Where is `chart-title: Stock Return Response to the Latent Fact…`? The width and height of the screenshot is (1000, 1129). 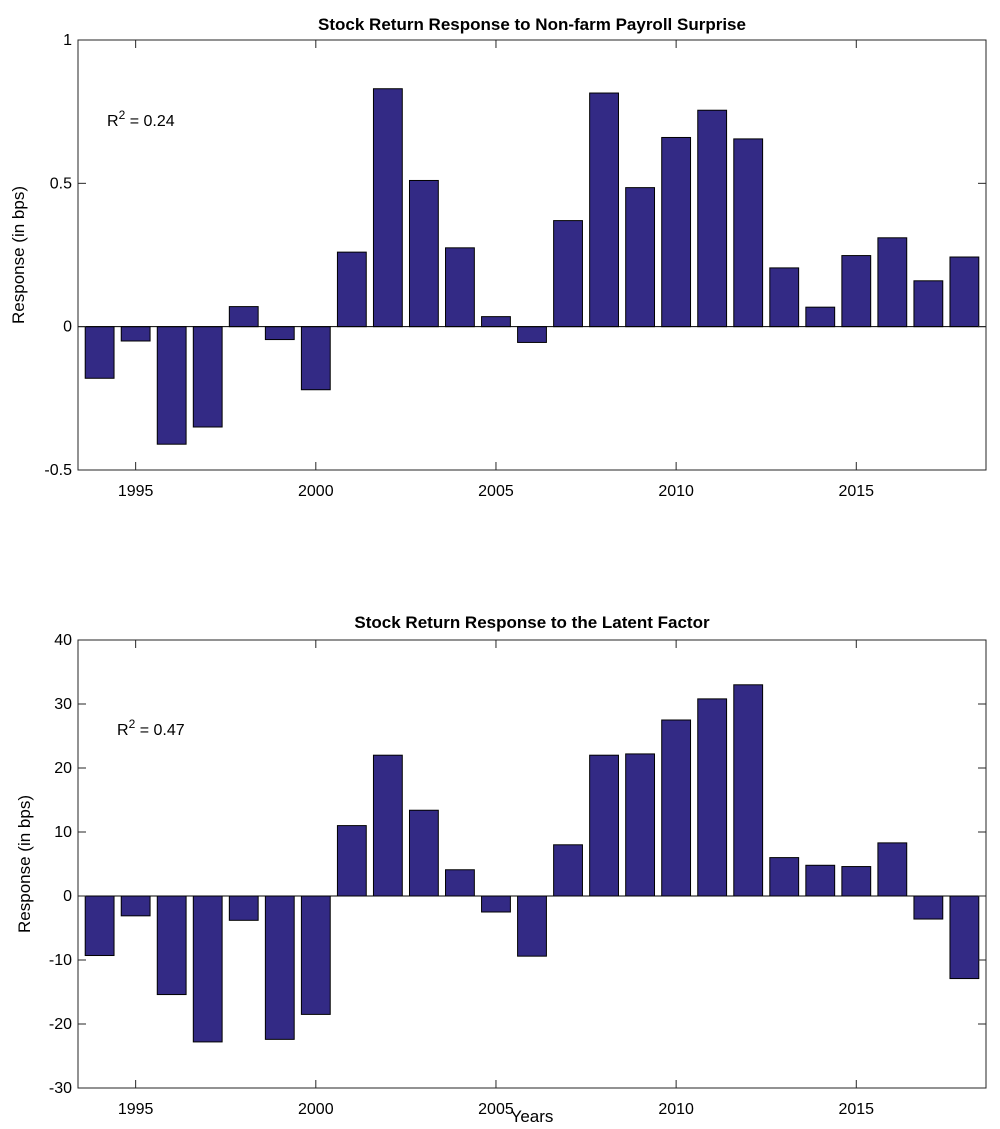
chart-title: Stock Return Response to the Latent Fact… is located at coordinates (532, 622).